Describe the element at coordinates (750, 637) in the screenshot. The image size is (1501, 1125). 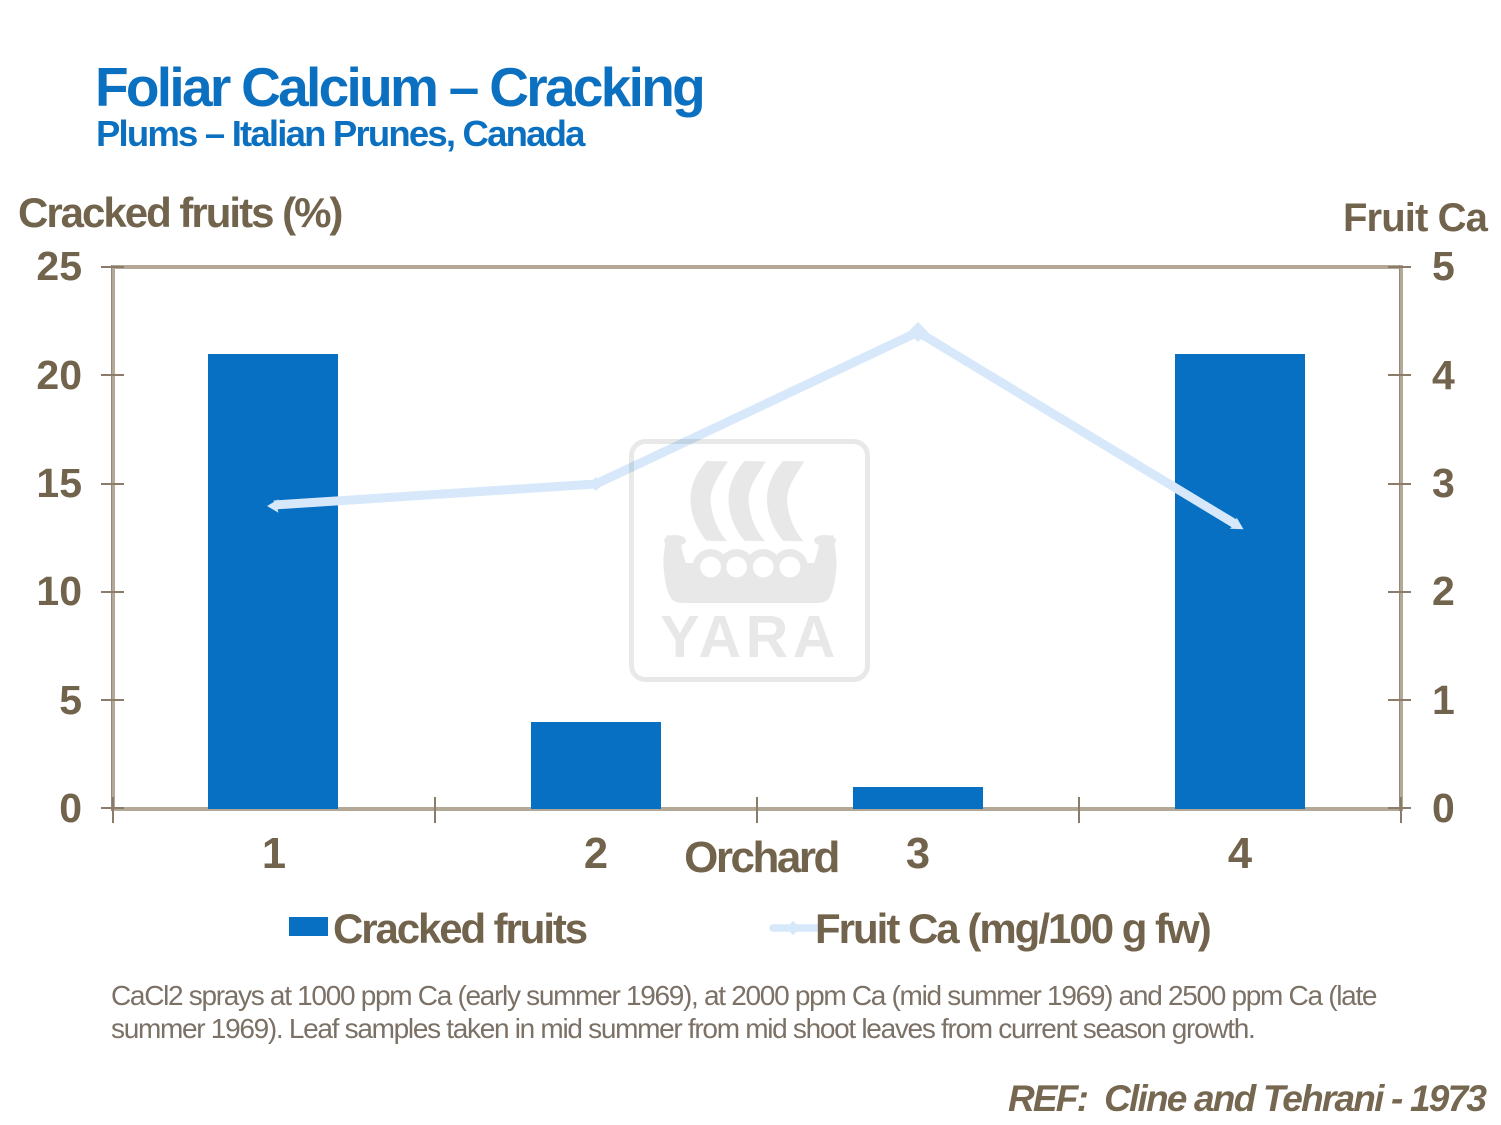
I see `svg-text: YARA` at that location.